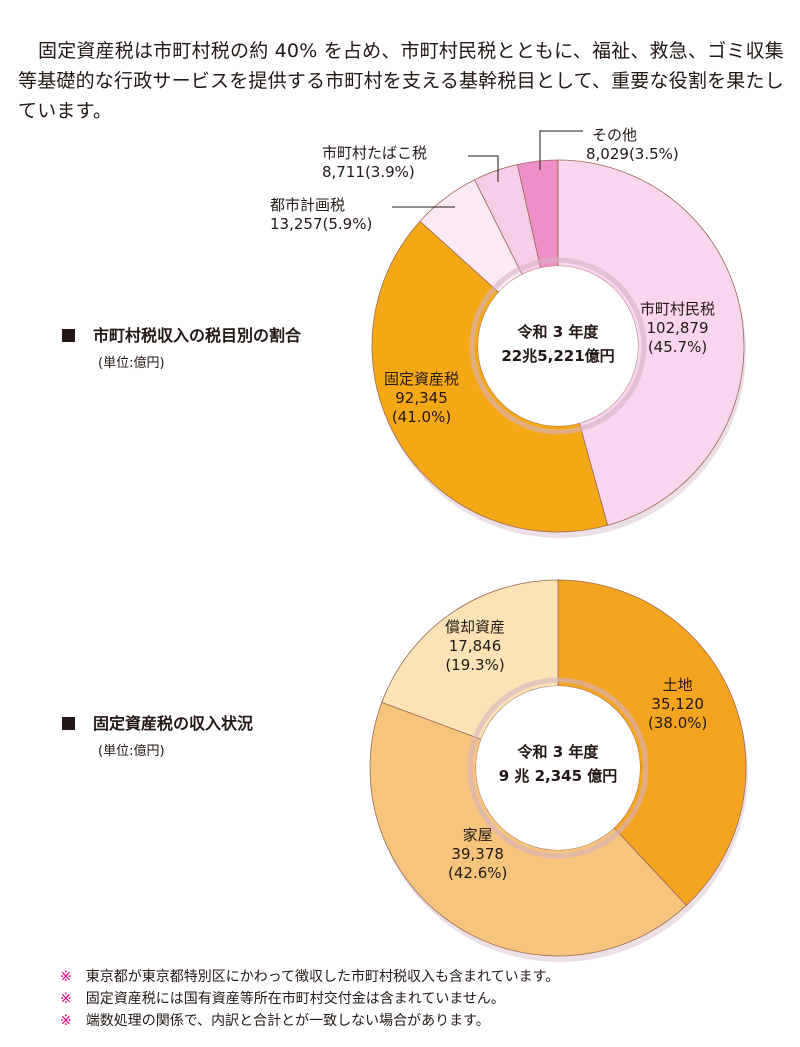  I want to click on label-value: 39,378, so click(477, 854).